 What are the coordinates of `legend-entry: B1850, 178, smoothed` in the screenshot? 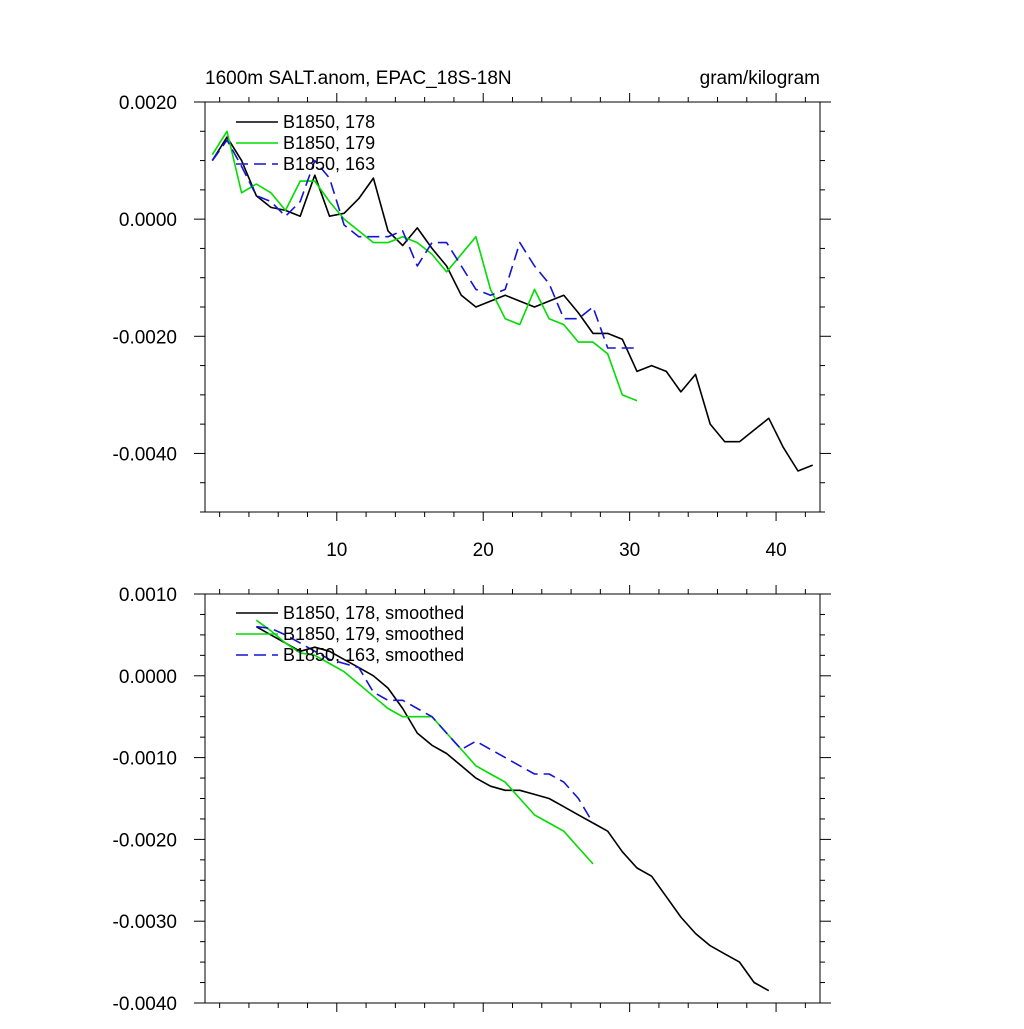 It's located at (373, 613).